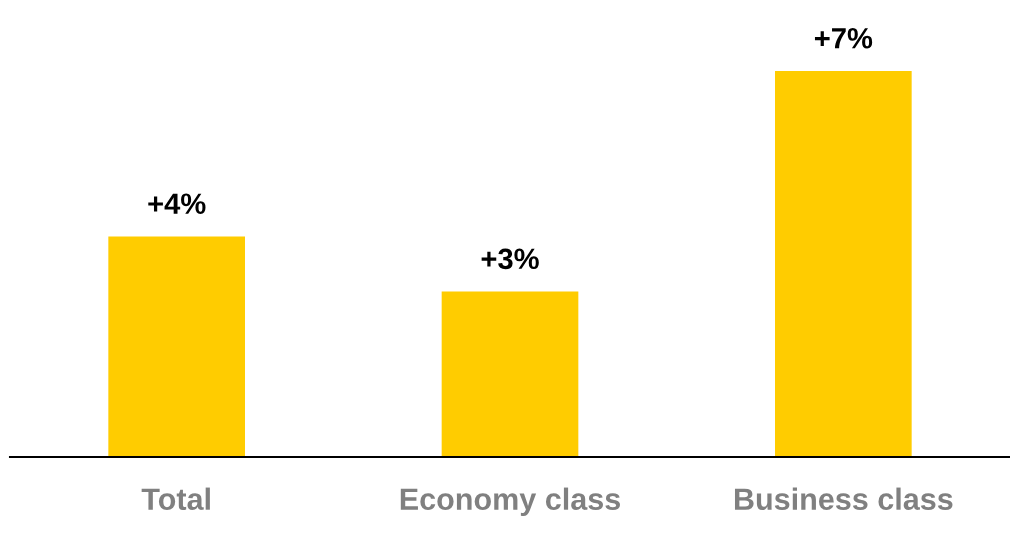 The image size is (1010, 537). I want to click on x-tick-label: Business class, so click(843, 498).